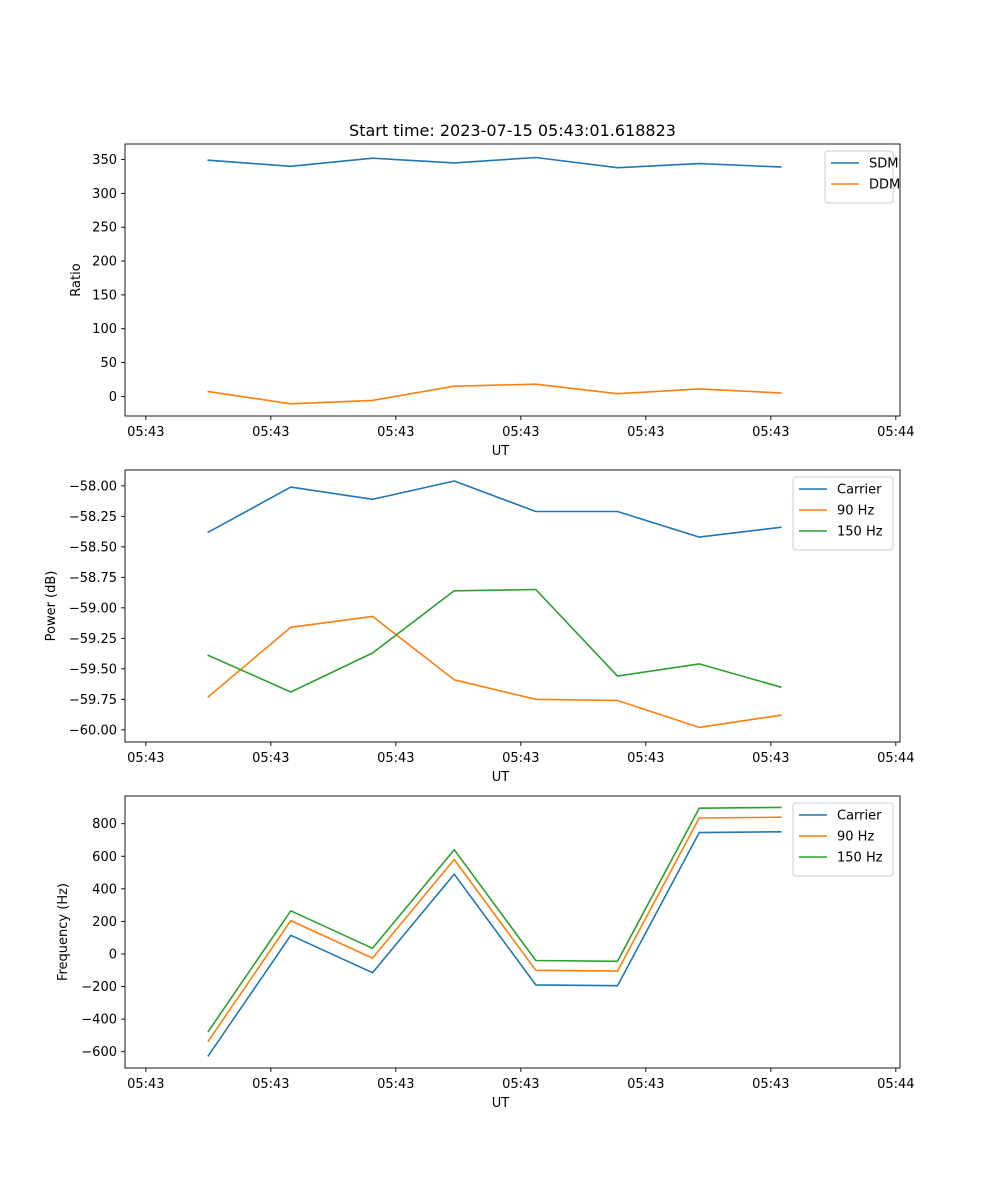 The image size is (1000, 1200). I want to click on frequency-y-tick-label: 600, so click(104, 857).